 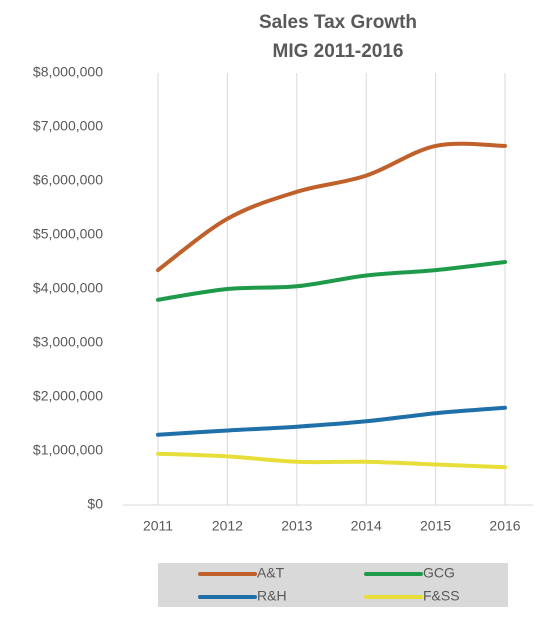 I want to click on x-tick-label: 2016, so click(x=504, y=526).